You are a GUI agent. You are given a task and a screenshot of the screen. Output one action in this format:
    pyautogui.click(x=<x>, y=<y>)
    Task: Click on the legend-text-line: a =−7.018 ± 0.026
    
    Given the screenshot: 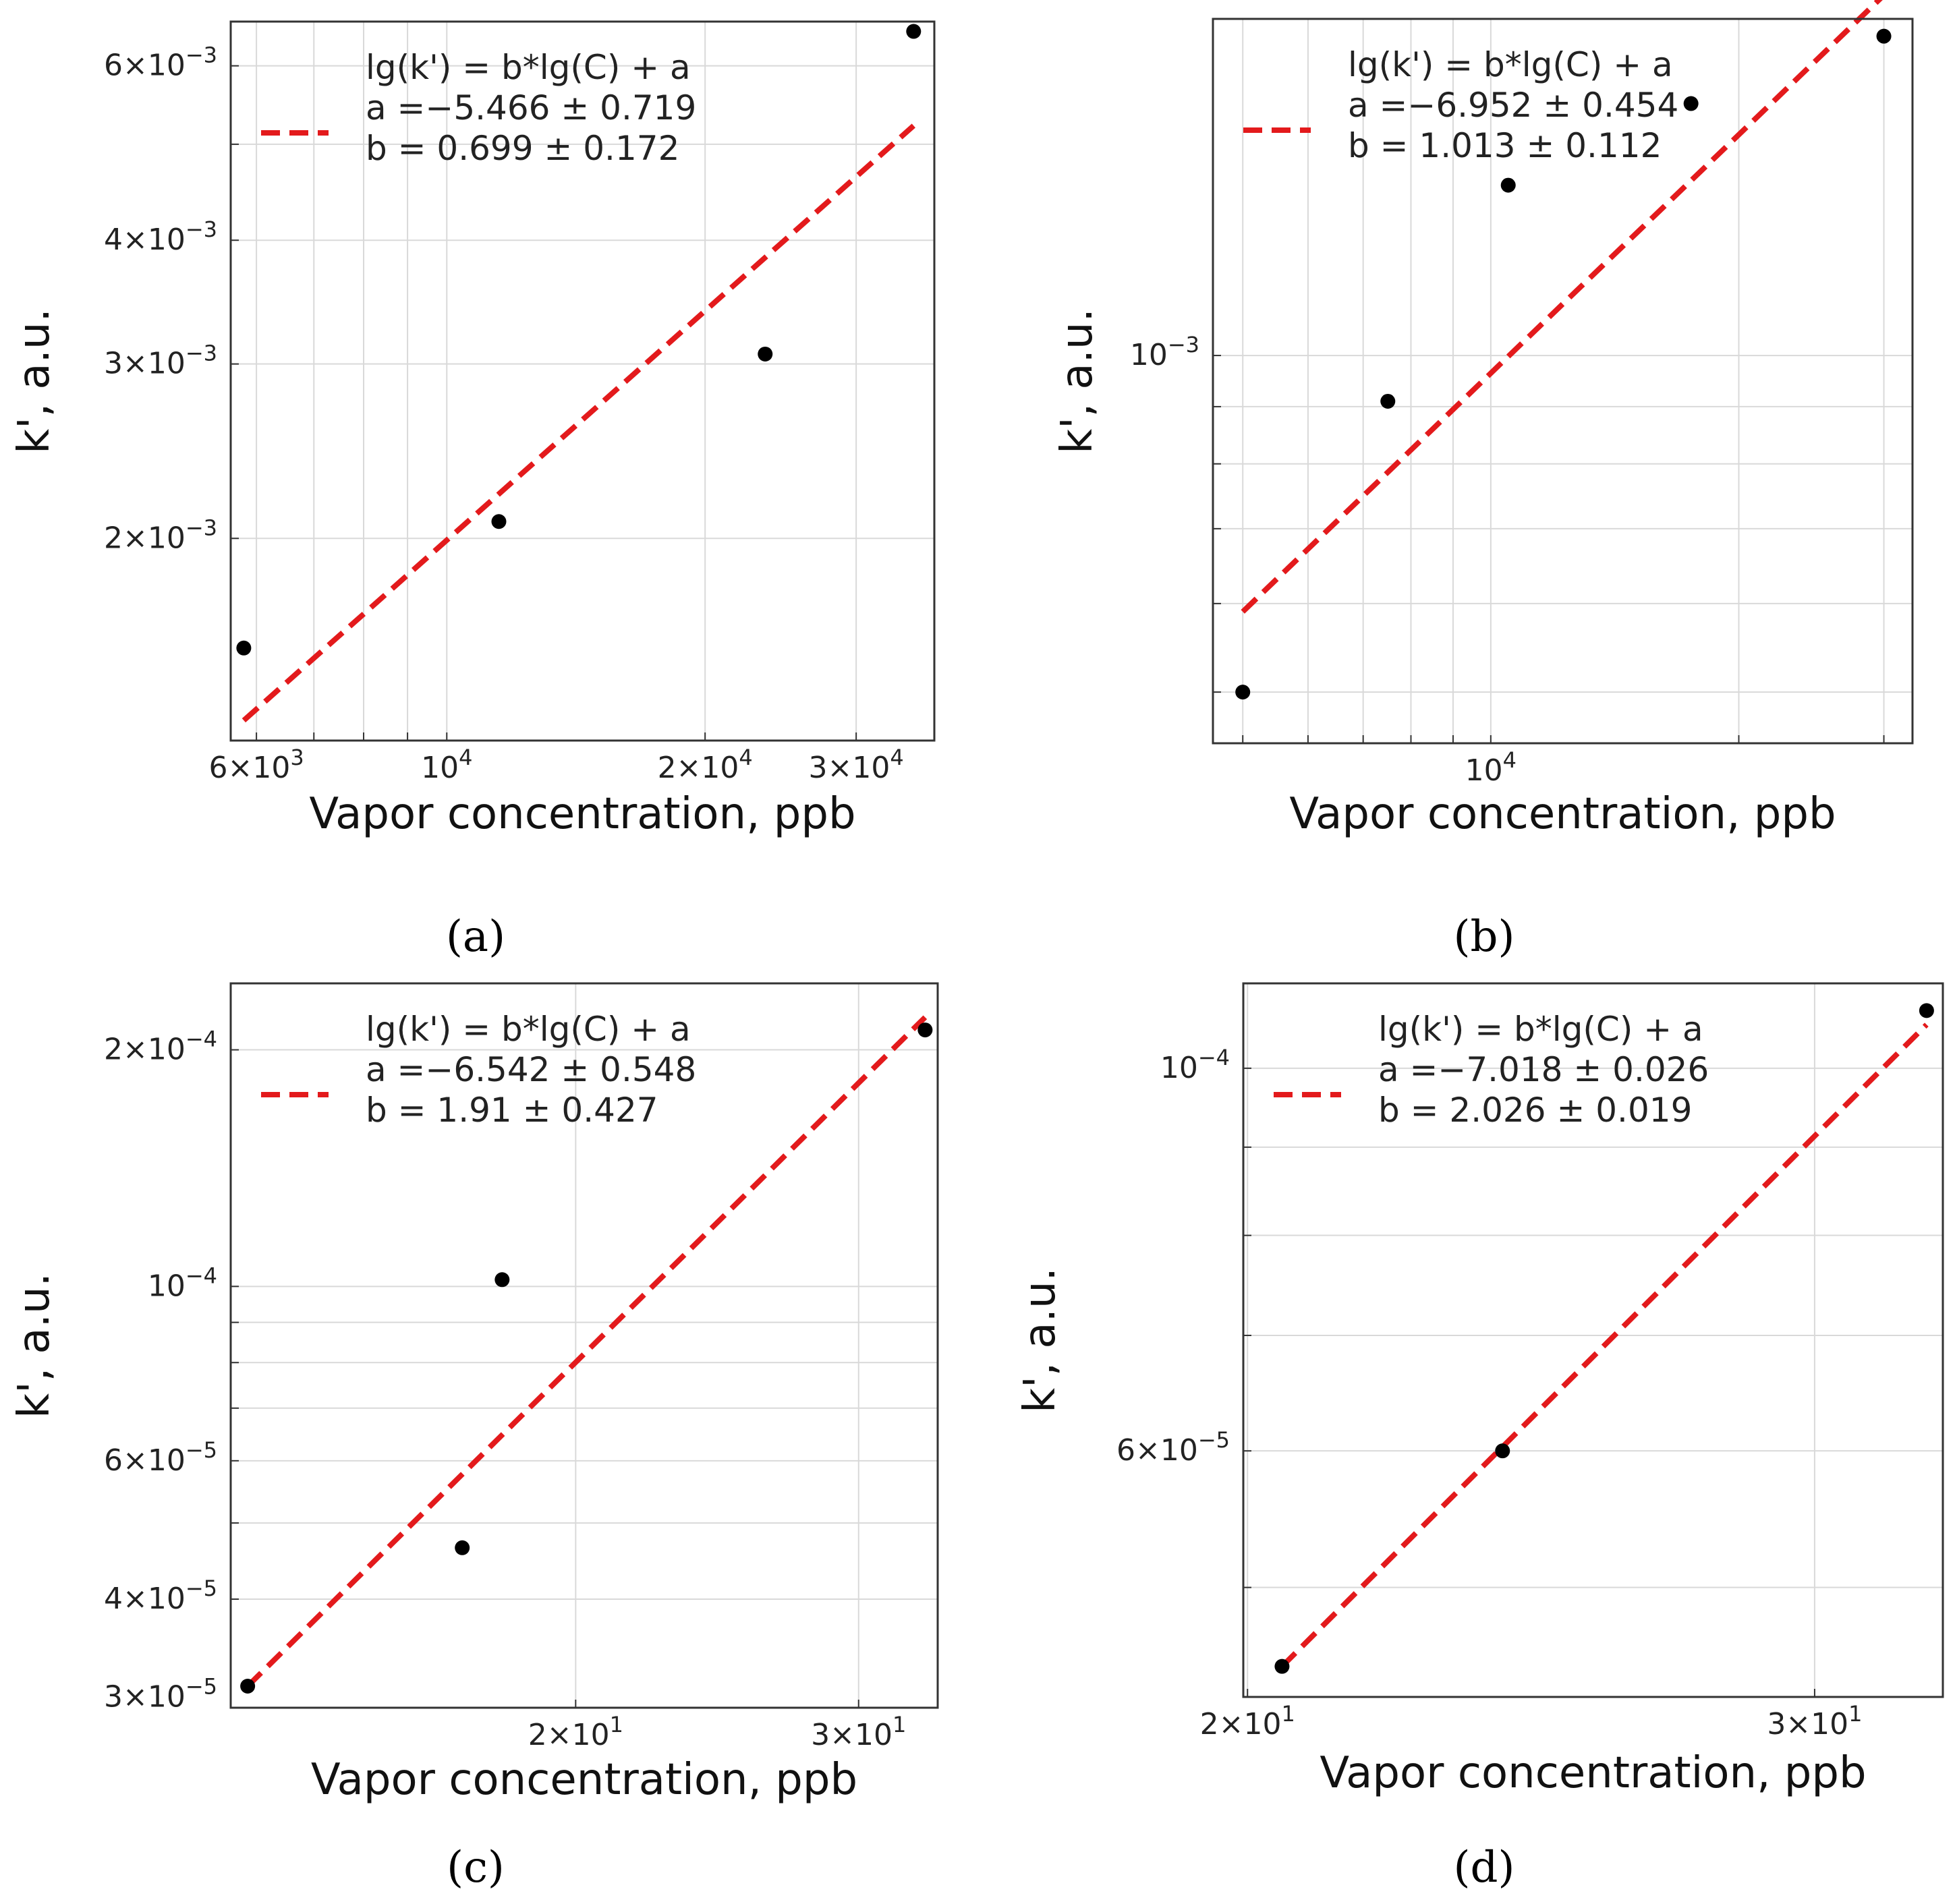 What is the action you would take?
    pyautogui.click(x=1543, y=1069)
    